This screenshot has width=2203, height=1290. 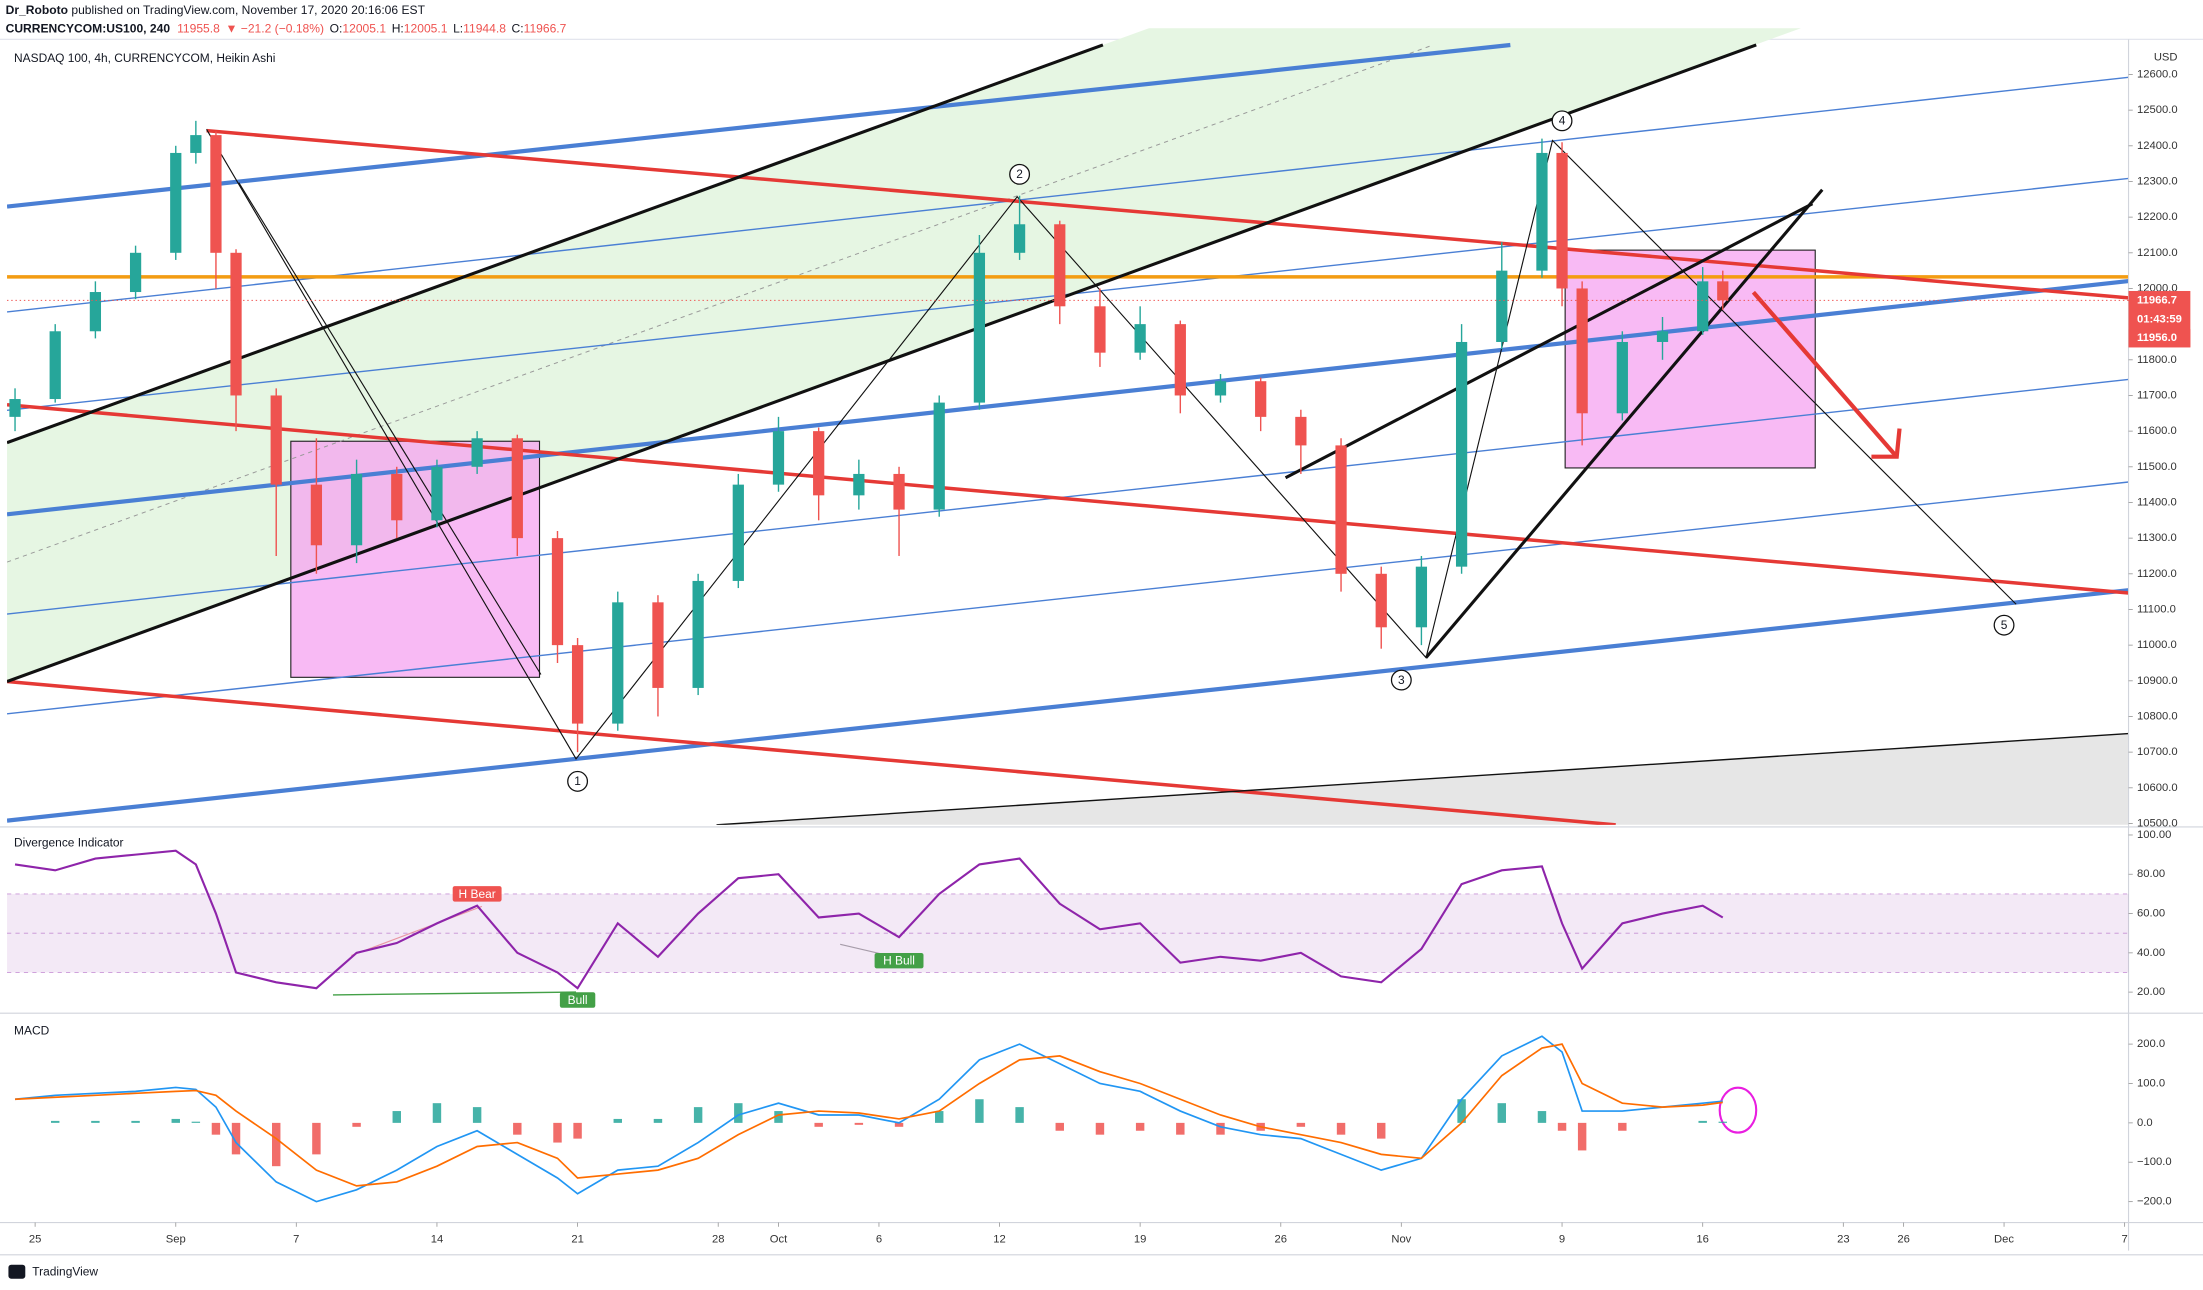 I want to click on y-tick-label: 20.00, so click(x=2151, y=992).